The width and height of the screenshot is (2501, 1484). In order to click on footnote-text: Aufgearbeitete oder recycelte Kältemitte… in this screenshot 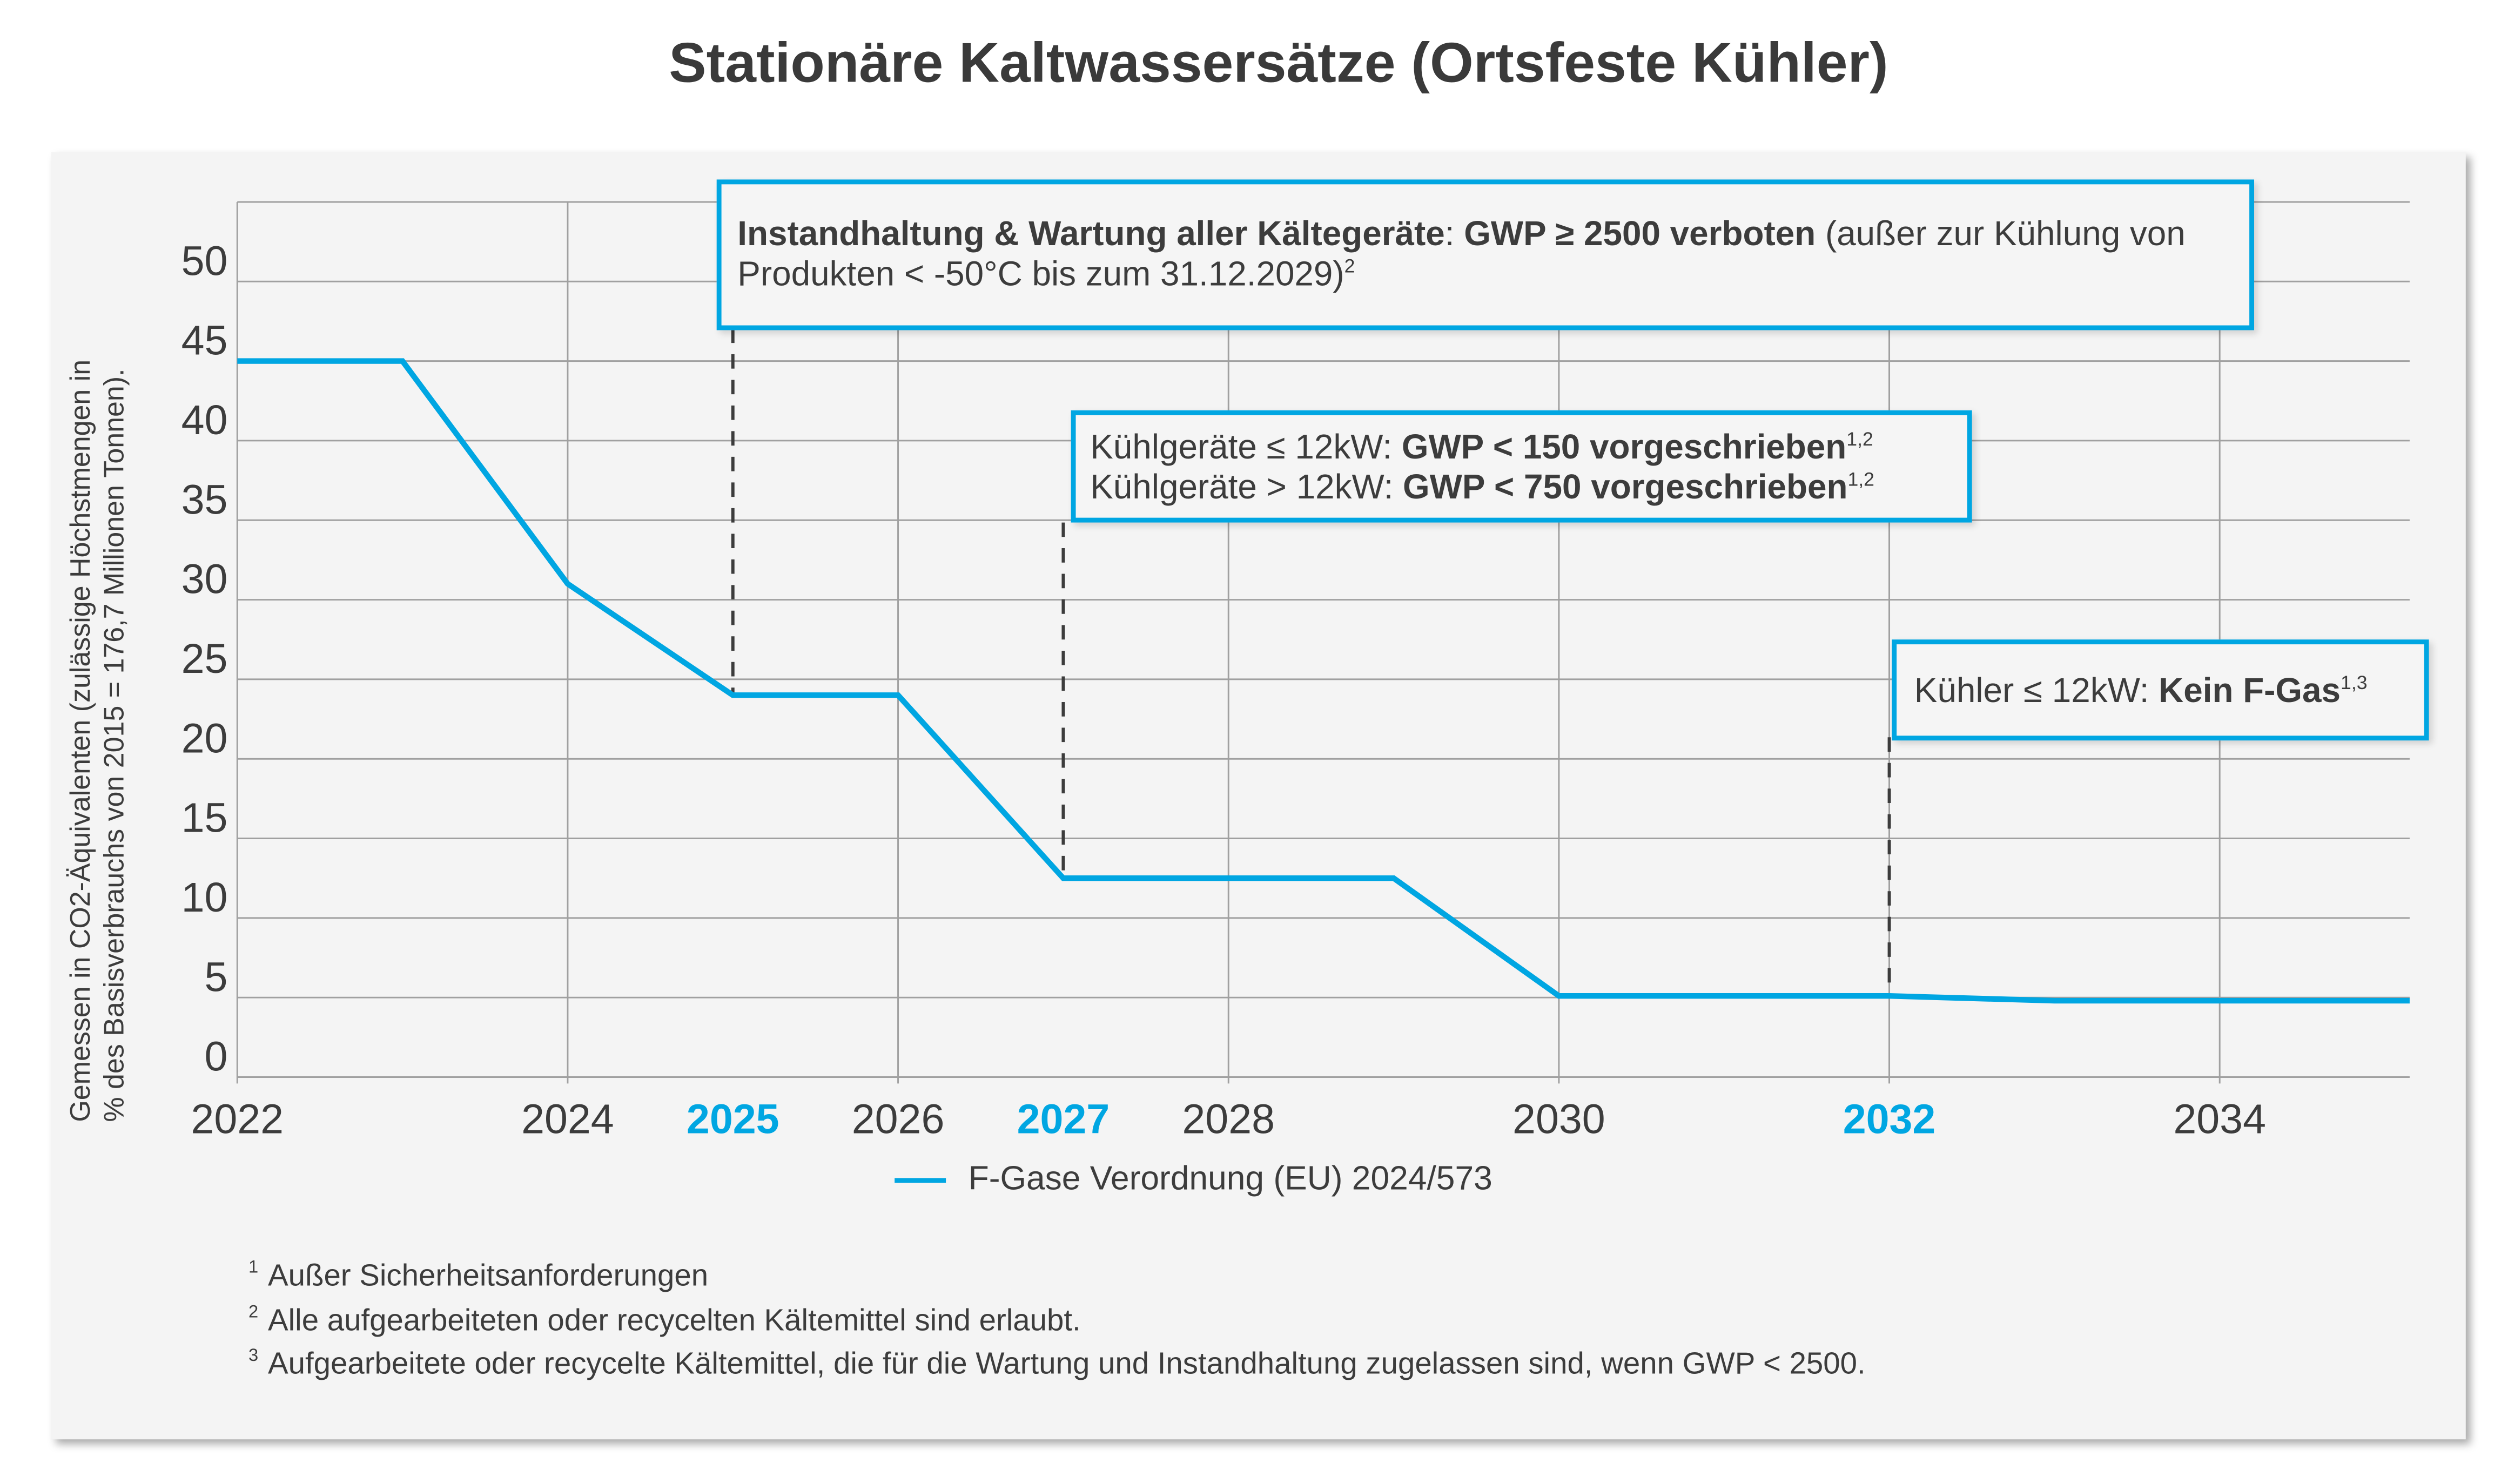, I will do `click(1067, 1365)`.